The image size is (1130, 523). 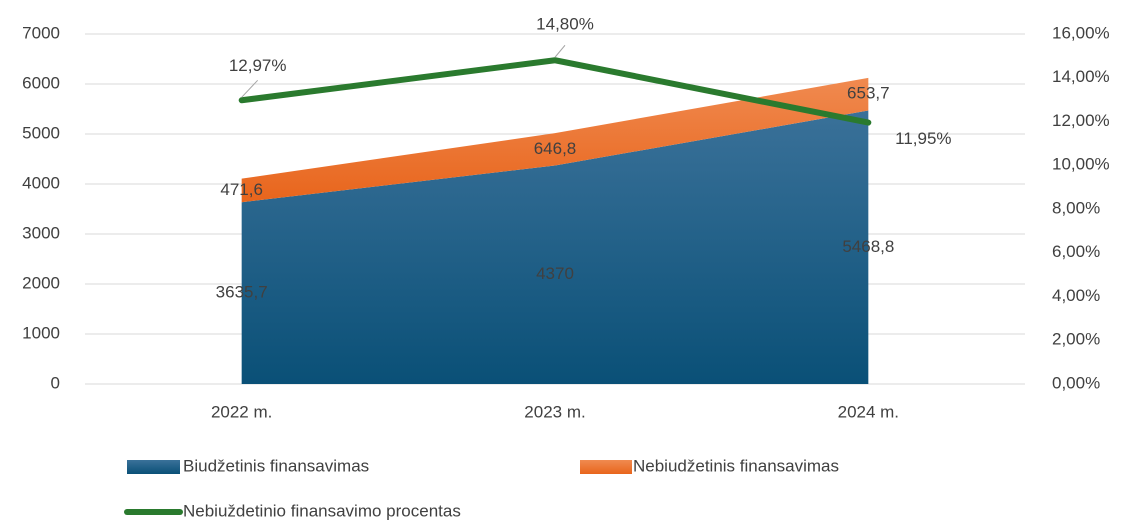 What do you see at coordinates (241, 189) in the screenshot?
I see `data-label: 471,6` at bounding box center [241, 189].